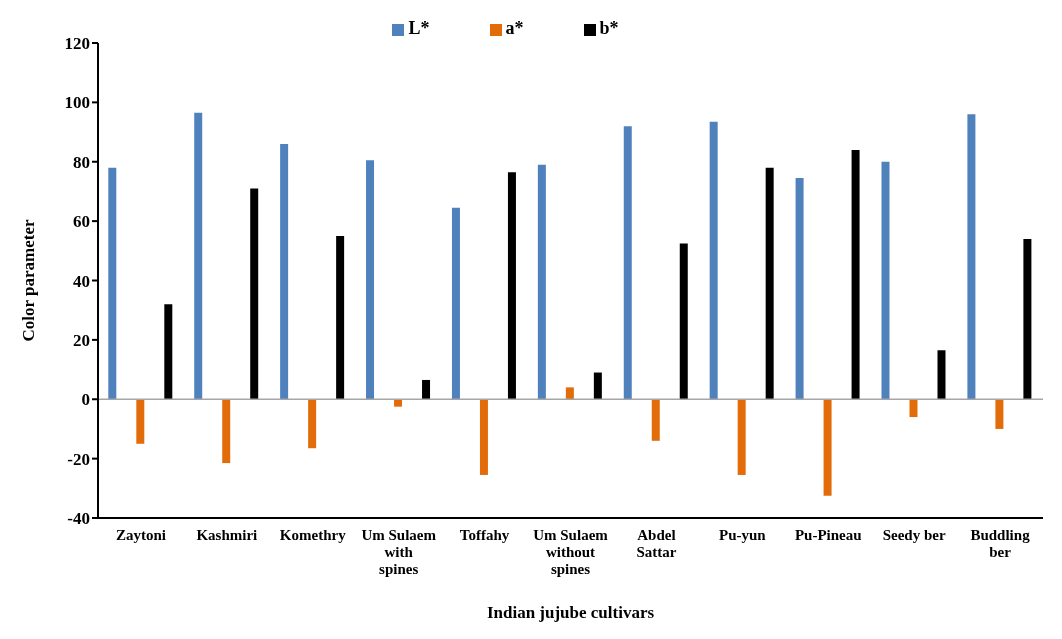 The image size is (1062, 639). Describe the element at coordinates (313, 535) in the screenshot. I see `x-tick-label: Komethry` at that location.